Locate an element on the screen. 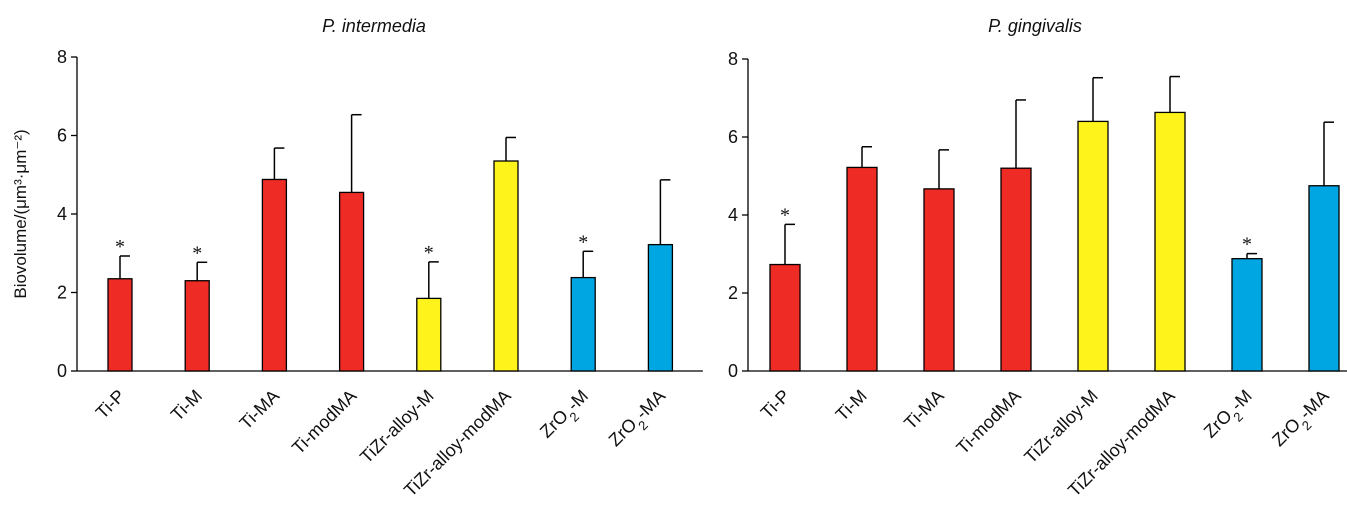 The height and width of the screenshot is (518, 1347). y-axis-label: Biovolume/(μm³·μm⁻²) is located at coordinates (20, 213).